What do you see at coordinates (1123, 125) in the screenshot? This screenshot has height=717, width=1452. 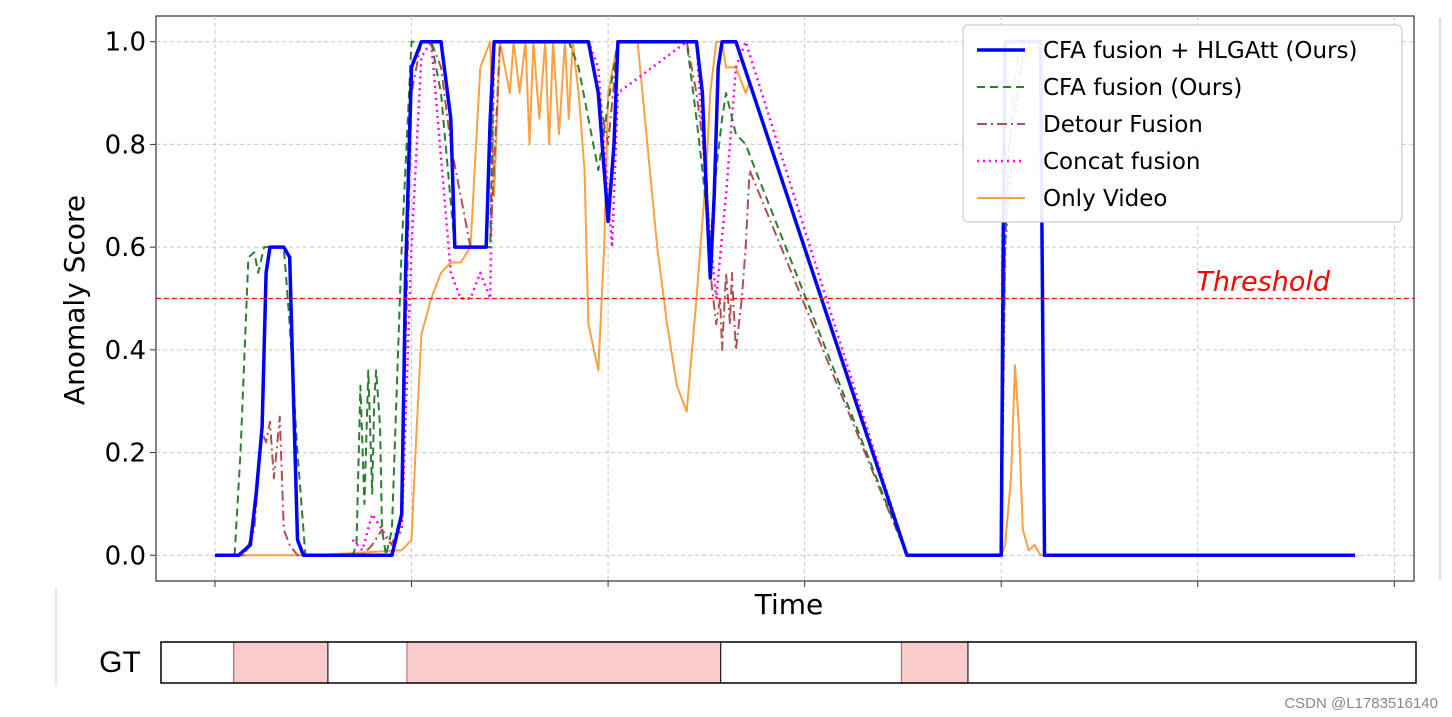 I see `legend-label: Detour Fusion` at bounding box center [1123, 125].